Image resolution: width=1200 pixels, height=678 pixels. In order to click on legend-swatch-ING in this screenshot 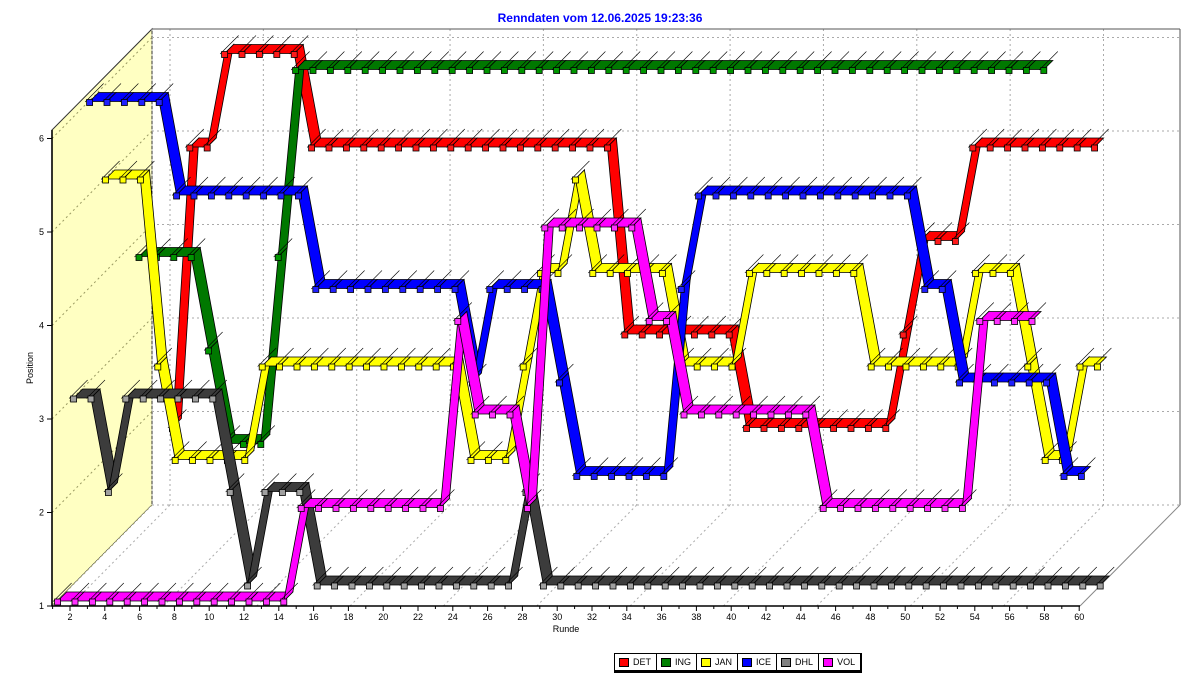, I will do `click(666, 662)`.